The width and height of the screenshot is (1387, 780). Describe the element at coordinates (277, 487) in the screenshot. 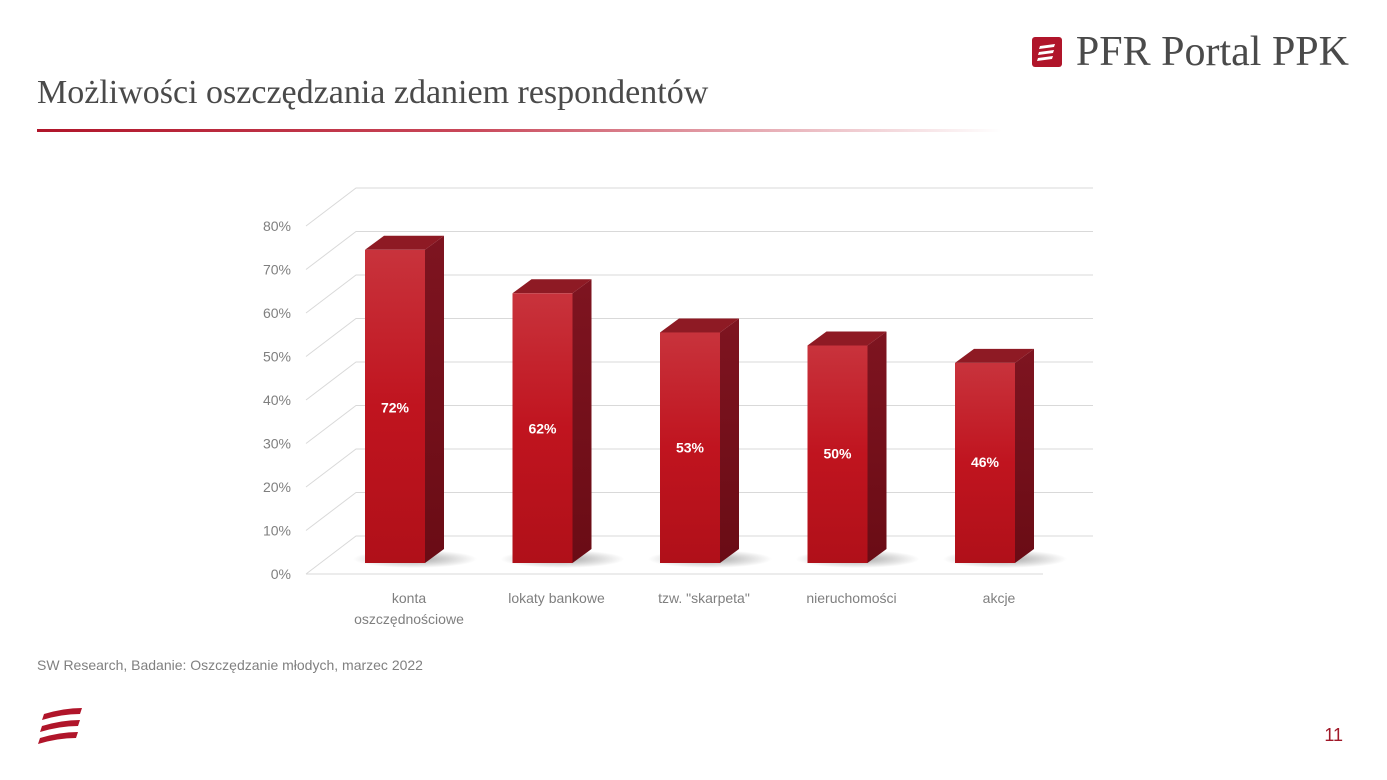

I see `y-tick-label: 20%` at that location.